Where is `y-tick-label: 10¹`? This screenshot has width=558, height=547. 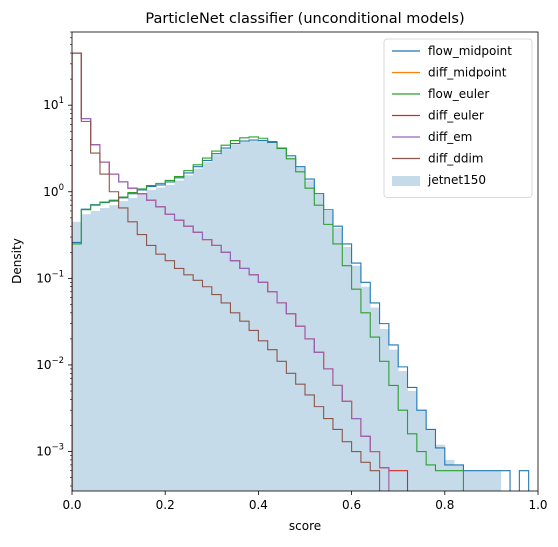
y-tick-label: 10¹ is located at coordinates (53, 104).